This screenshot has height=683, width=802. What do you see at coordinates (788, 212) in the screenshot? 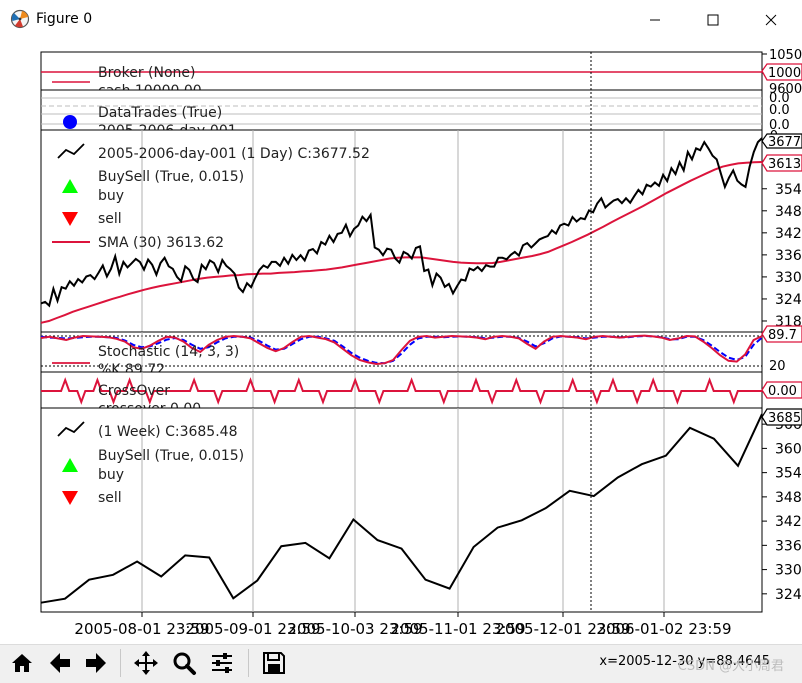
I see `price-day-y-tick-label: 348` at bounding box center [788, 212].